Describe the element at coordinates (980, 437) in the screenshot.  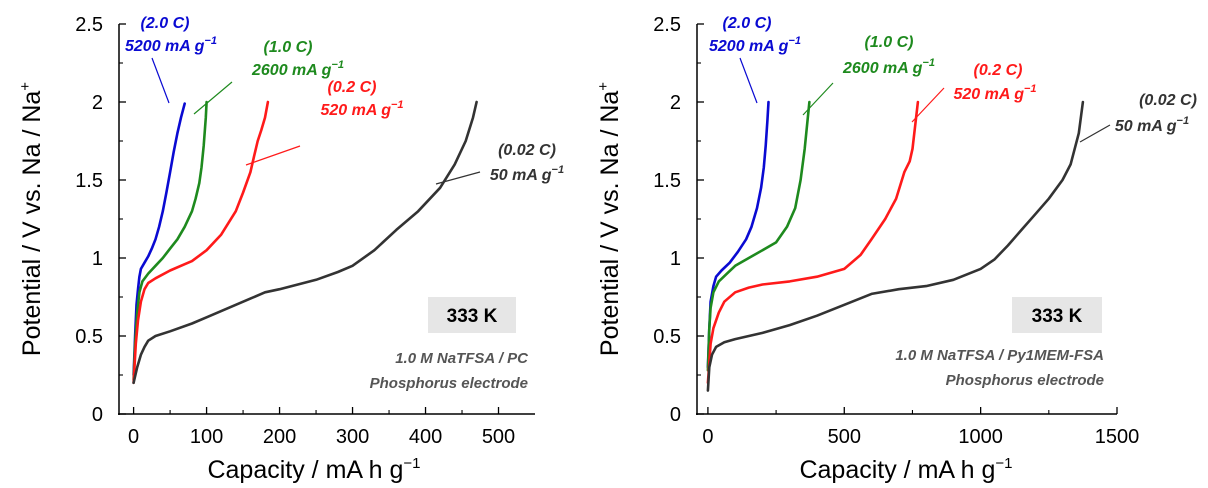
I see `x-tick-label: 1000` at that location.